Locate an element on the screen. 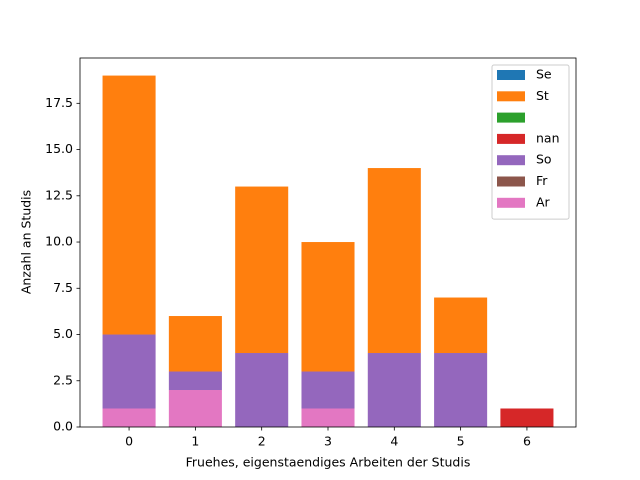  y-tick-label: 17.5 is located at coordinates (59, 102).